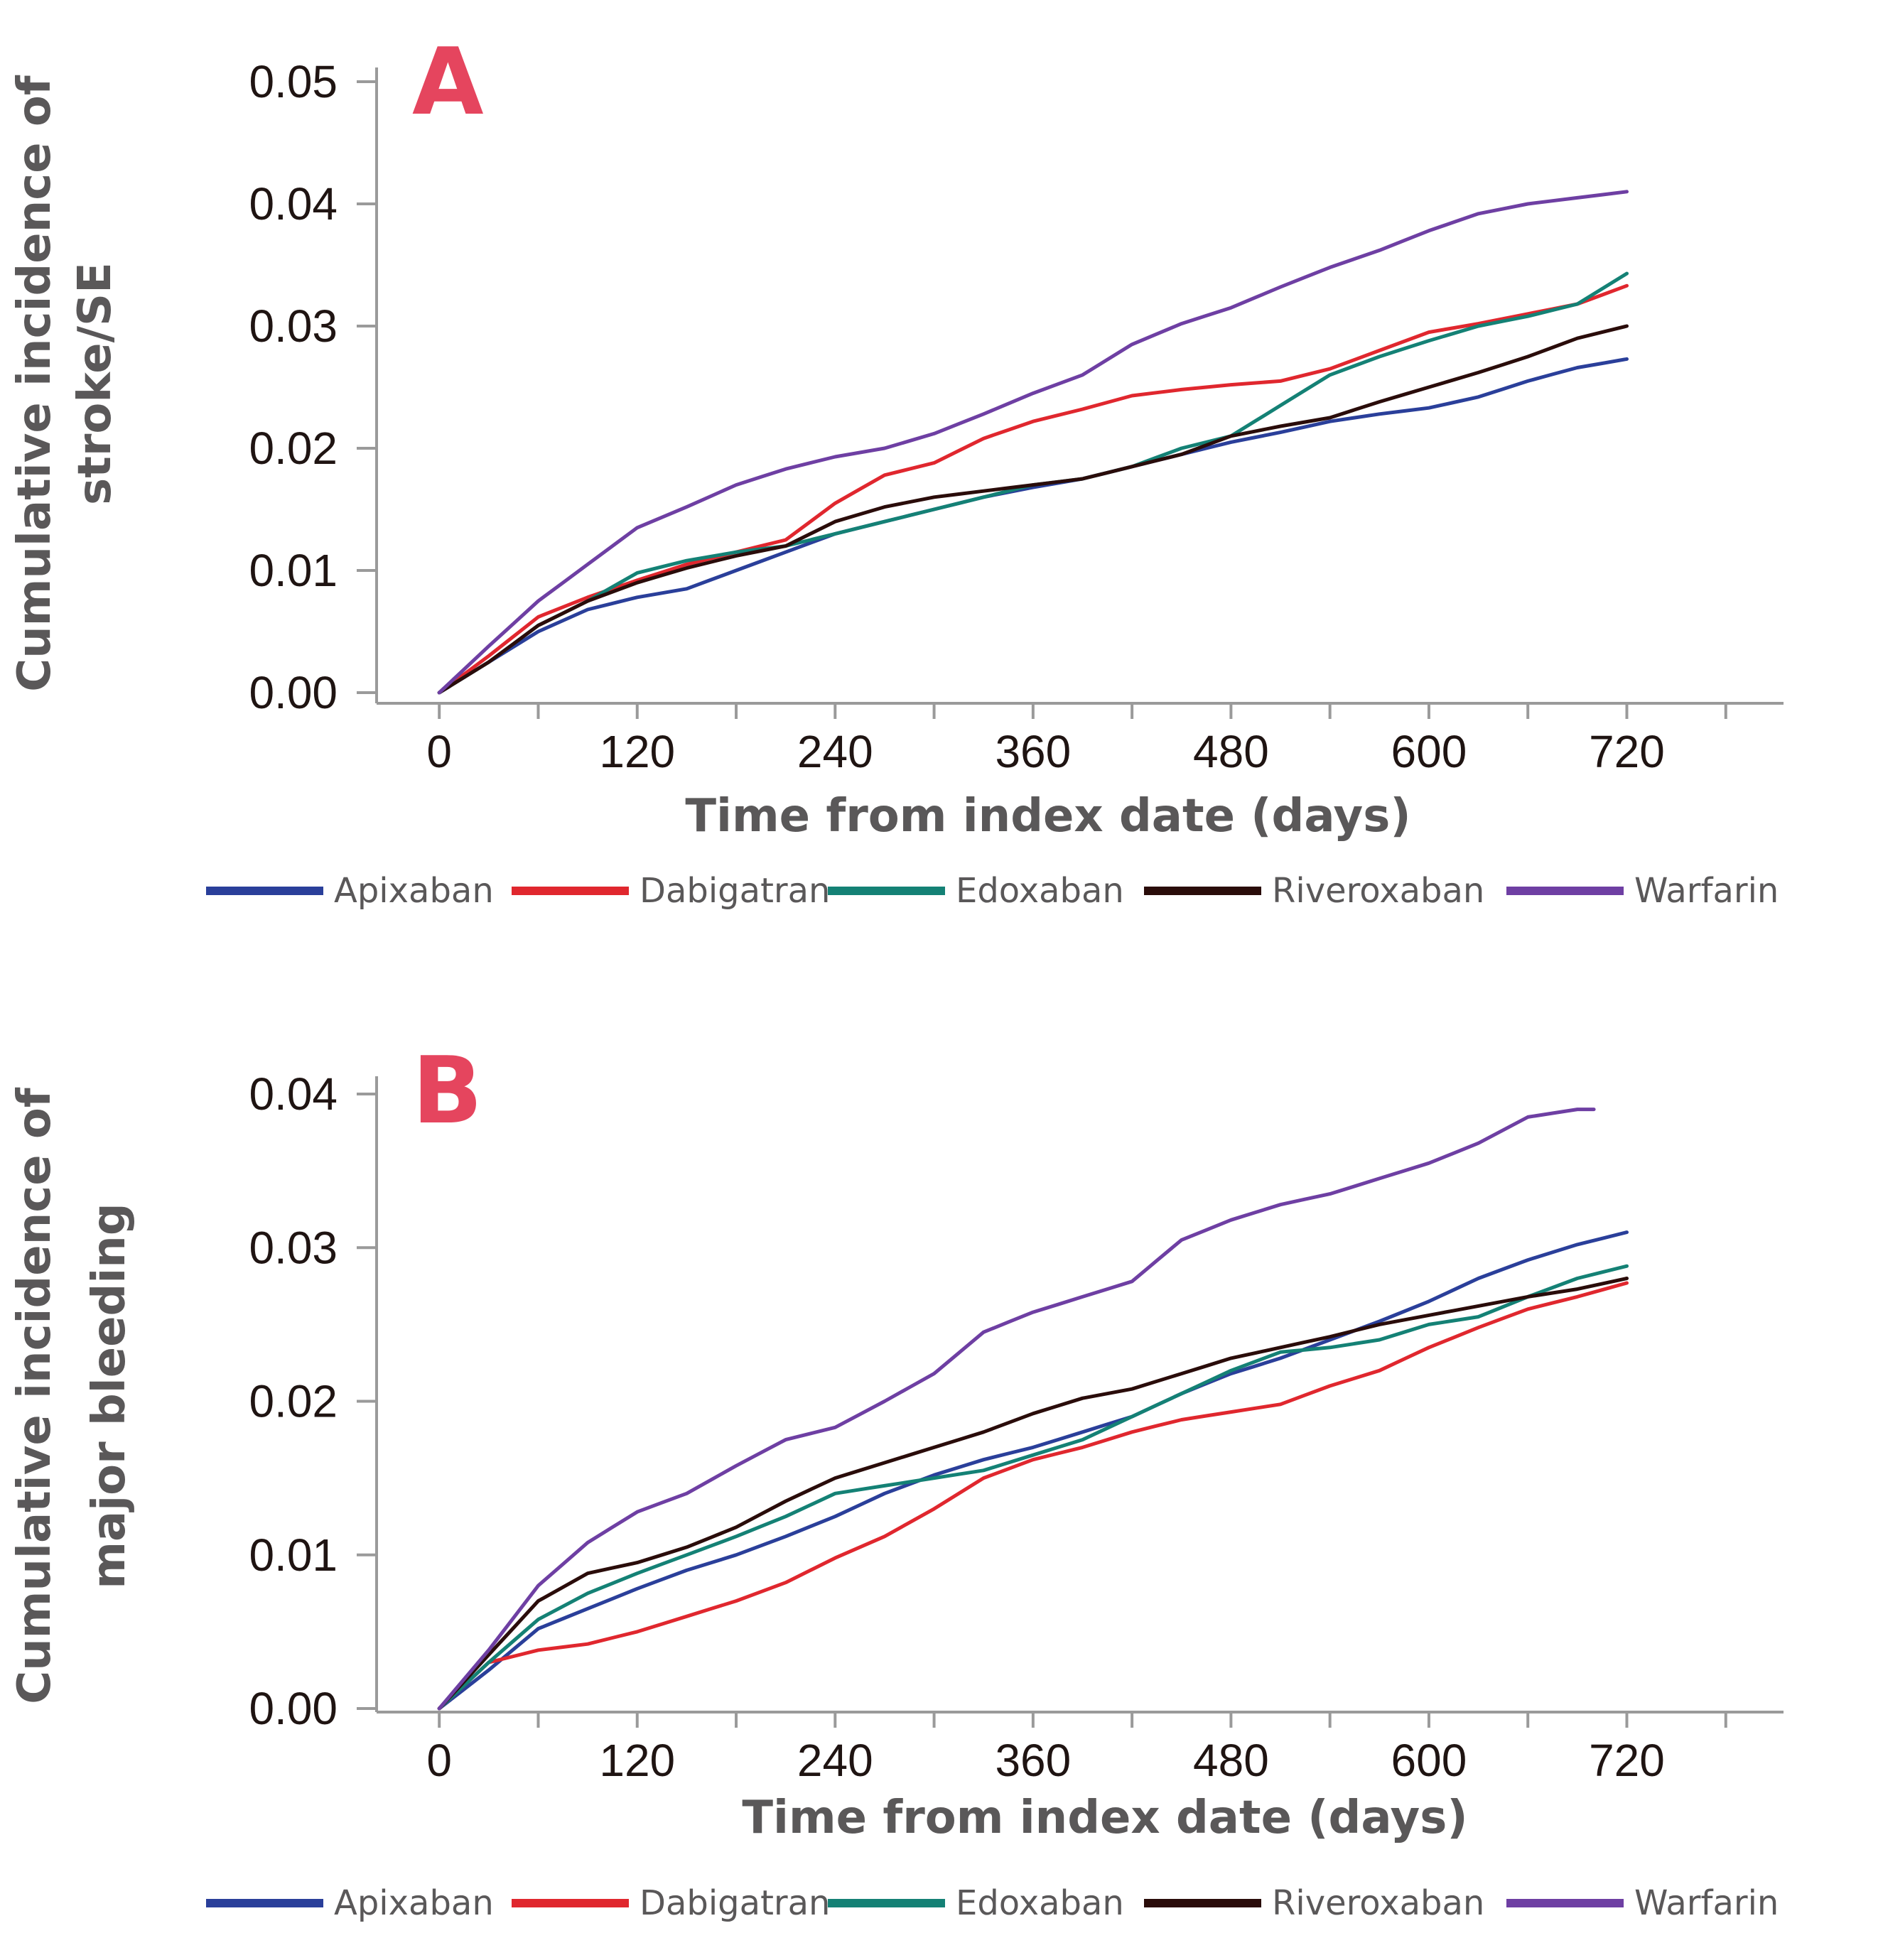 The width and height of the screenshot is (1883, 1960). Describe the element at coordinates (1033, 526) in the screenshot. I see `series-line-apixaban` at that location.